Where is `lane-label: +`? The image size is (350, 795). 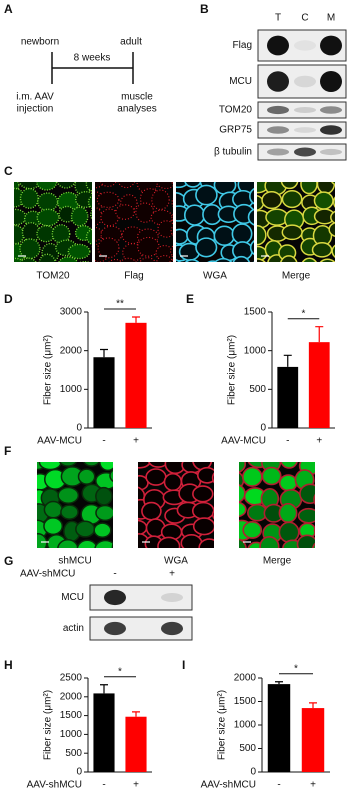
lane-label: + is located at coordinates (172, 574).